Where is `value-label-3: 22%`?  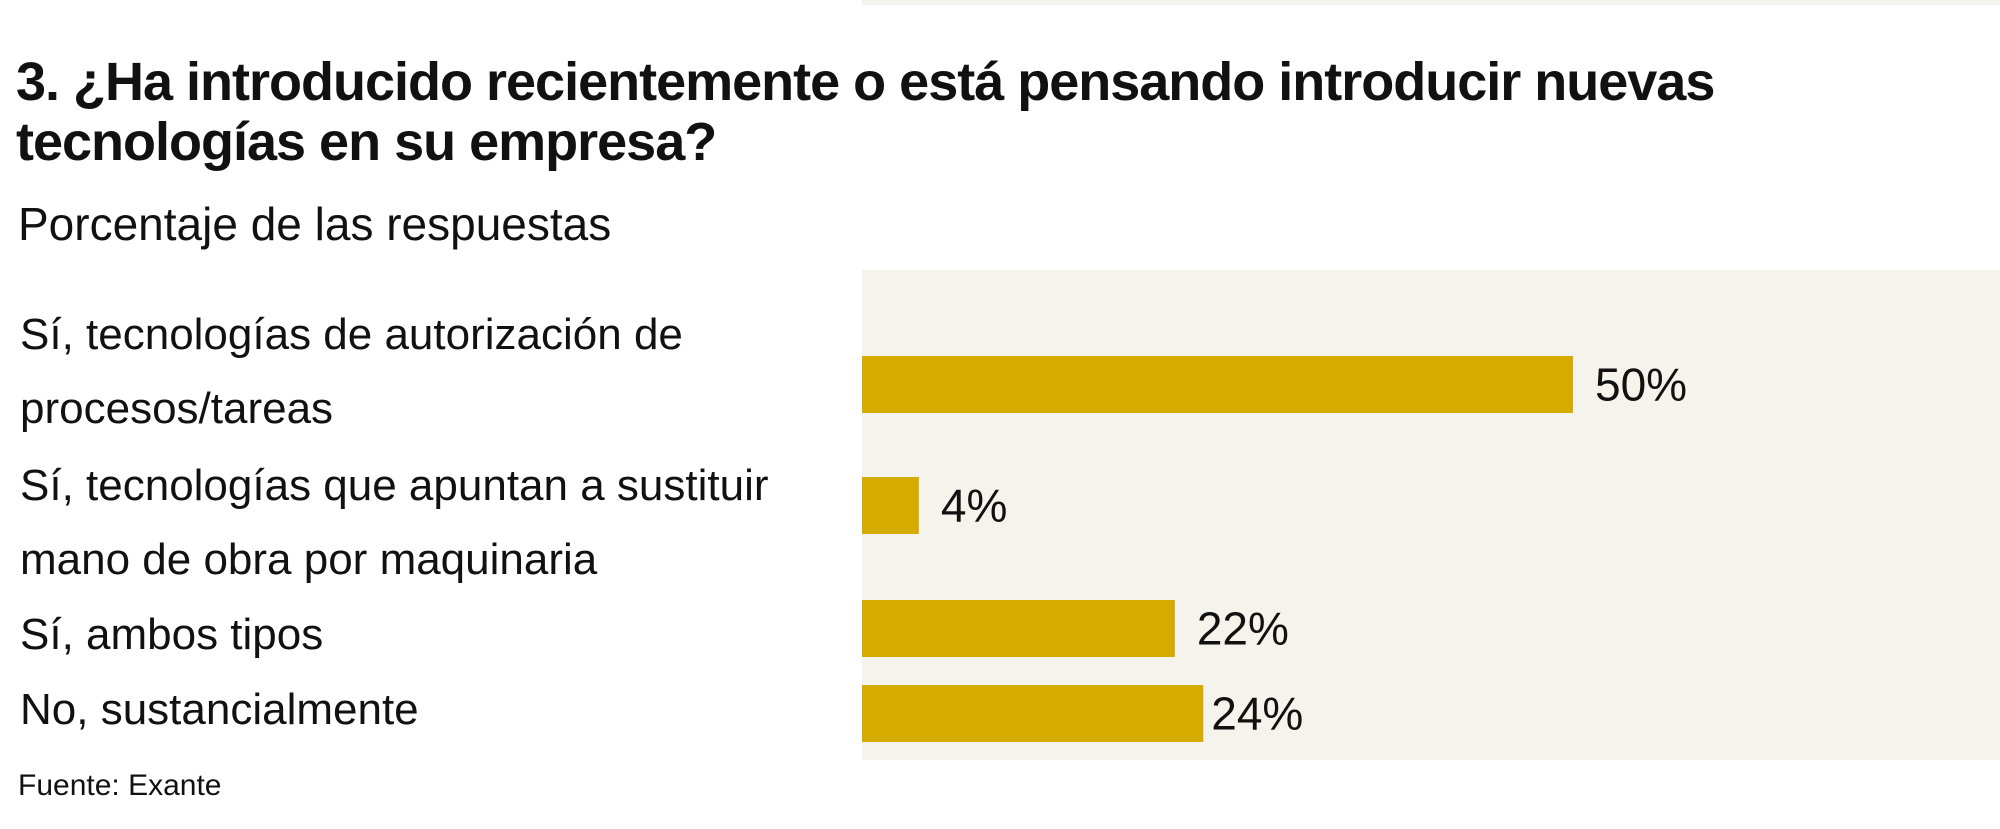 value-label-3: 22% is located at coordinates (1243, 629).